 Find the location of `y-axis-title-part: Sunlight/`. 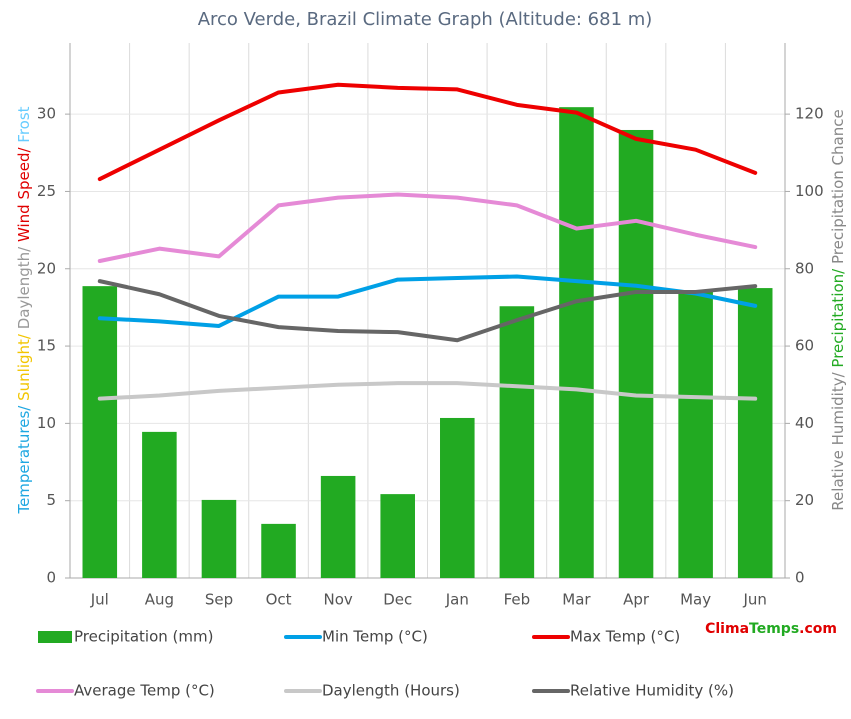

y-axis-title-part: Sunlight/ is located at coordinates (24, 369).